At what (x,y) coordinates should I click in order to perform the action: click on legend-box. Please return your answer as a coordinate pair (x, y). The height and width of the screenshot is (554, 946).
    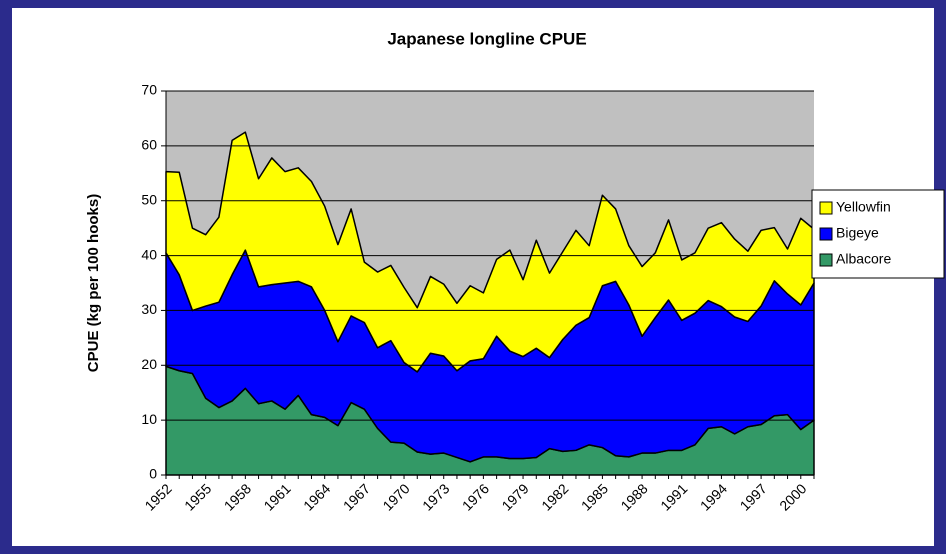
    Looking at the image, I should click on (878, 234).